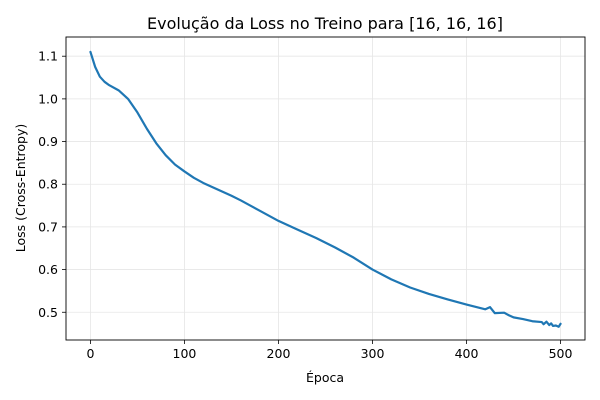  I want to click on x-tick-label: 100, so click(185, 353).